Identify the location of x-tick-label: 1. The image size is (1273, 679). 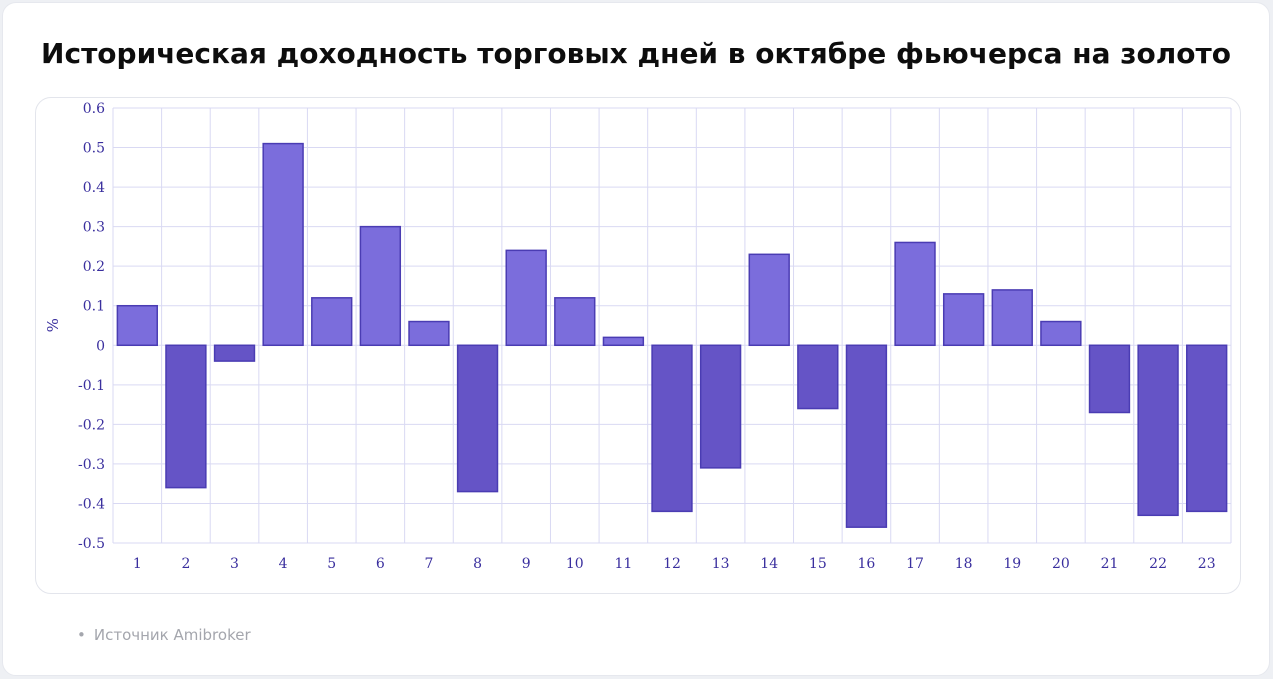
(137, 564).